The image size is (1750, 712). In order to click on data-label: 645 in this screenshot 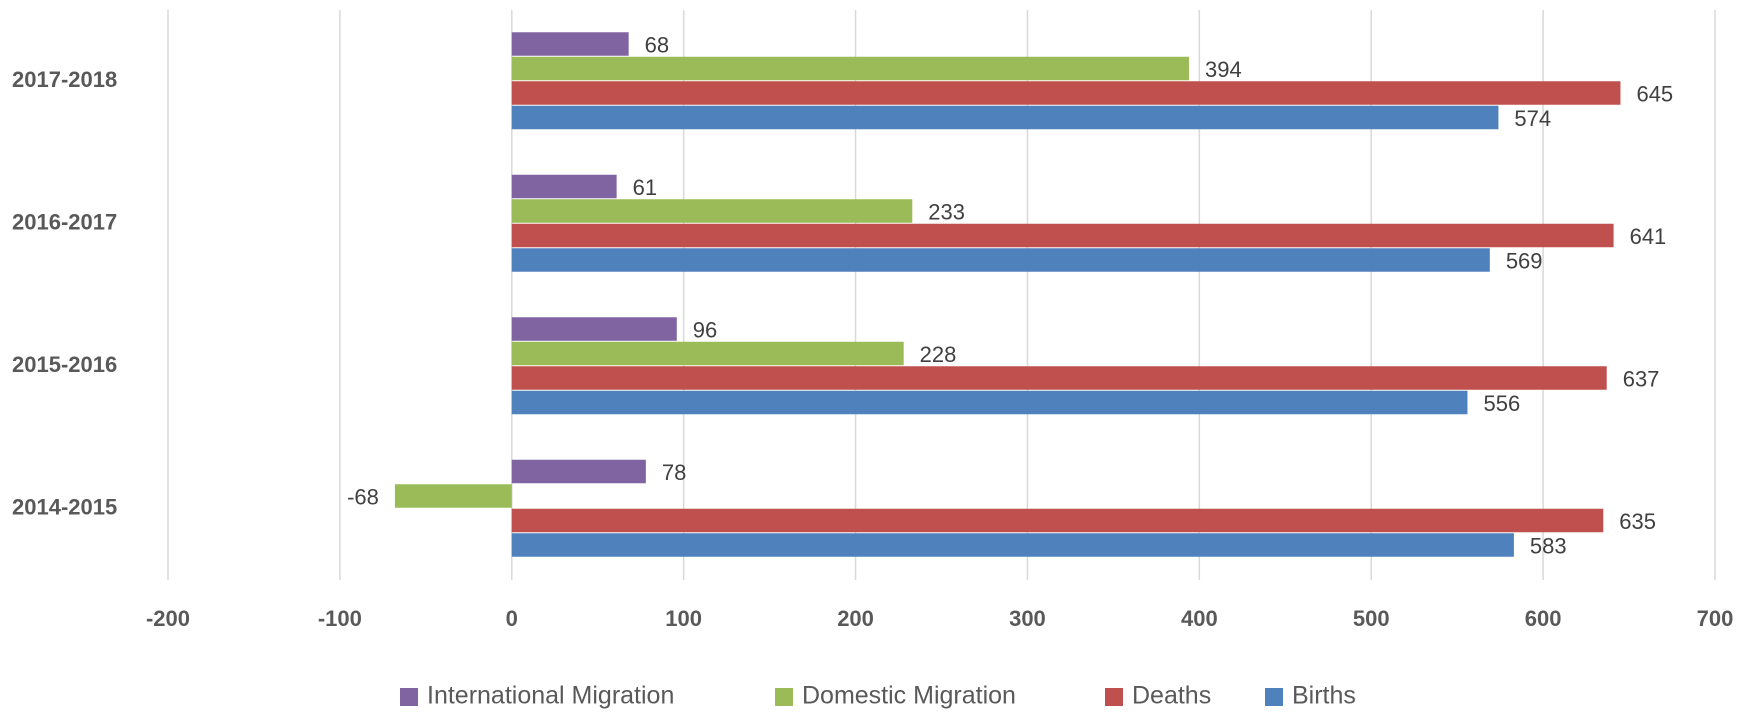, I will do `click(1654, 93)`.